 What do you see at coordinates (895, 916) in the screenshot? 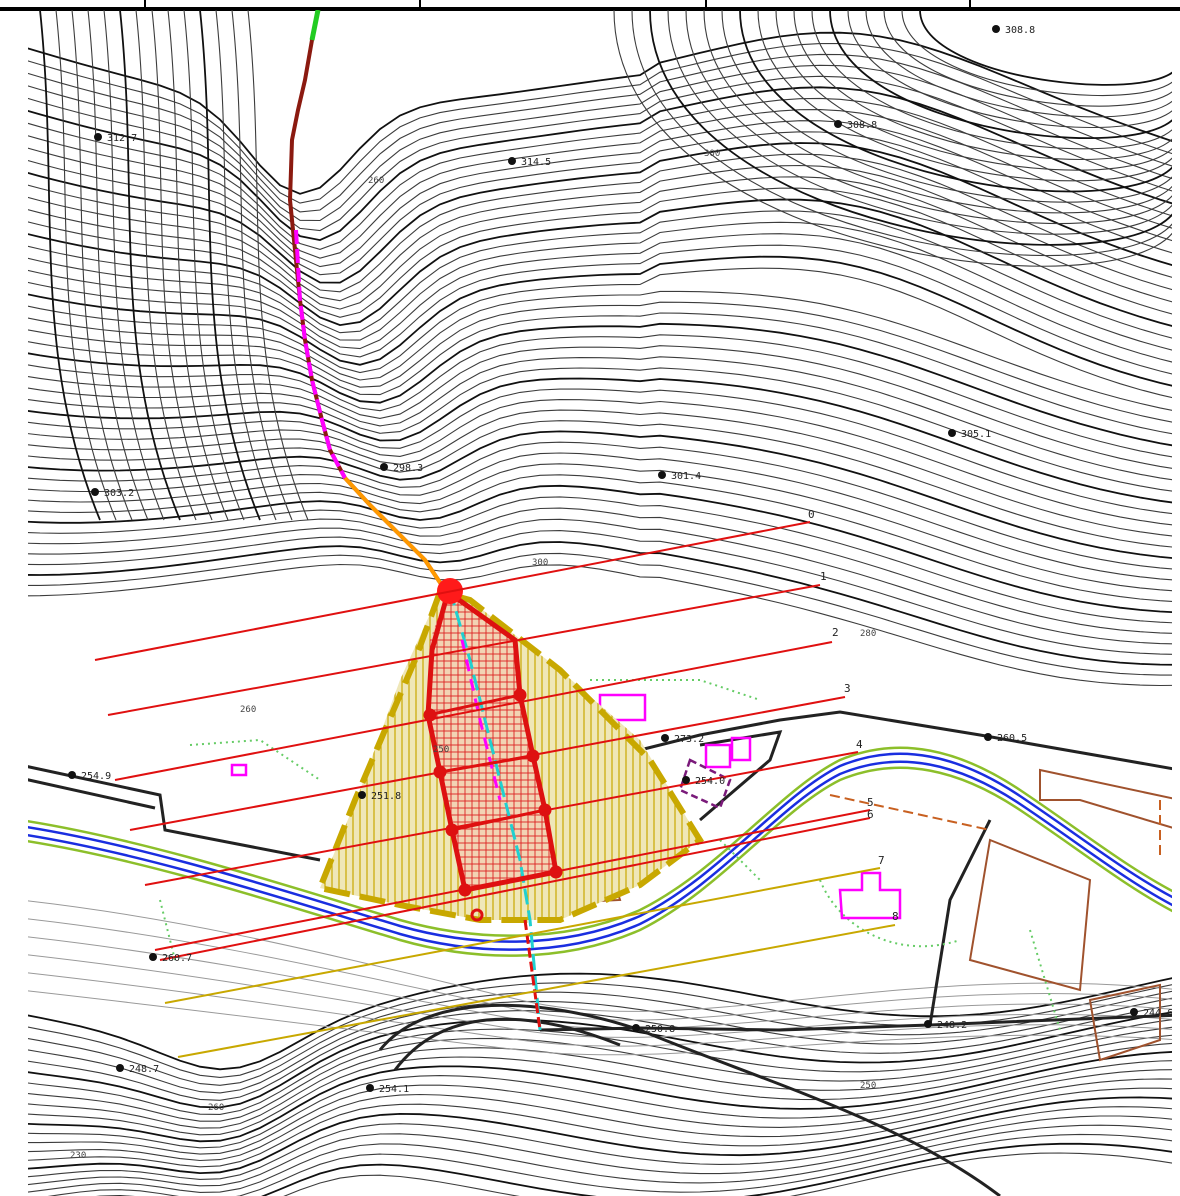
I see `profile-line-label: 8` at bounding box center [895, 916].